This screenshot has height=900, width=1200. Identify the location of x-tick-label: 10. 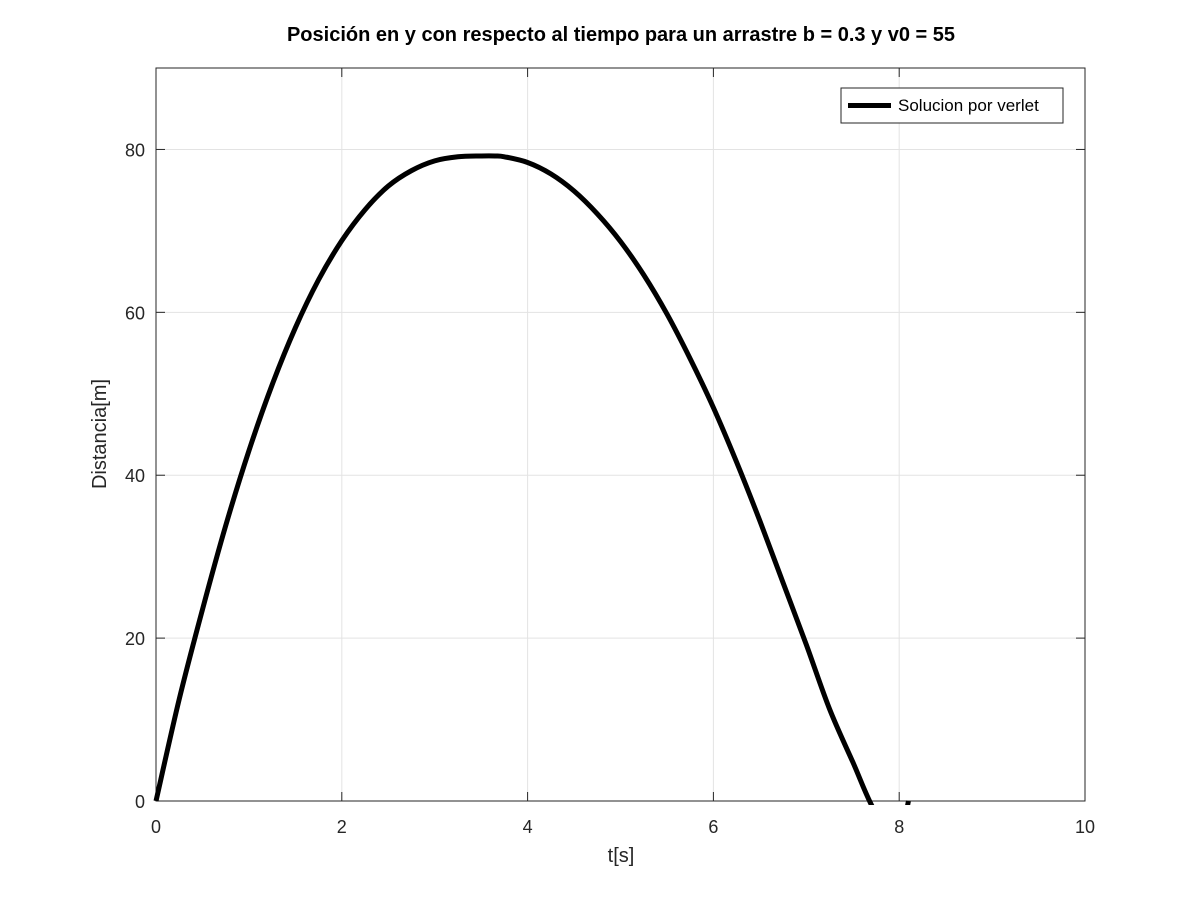
(1085, 827).